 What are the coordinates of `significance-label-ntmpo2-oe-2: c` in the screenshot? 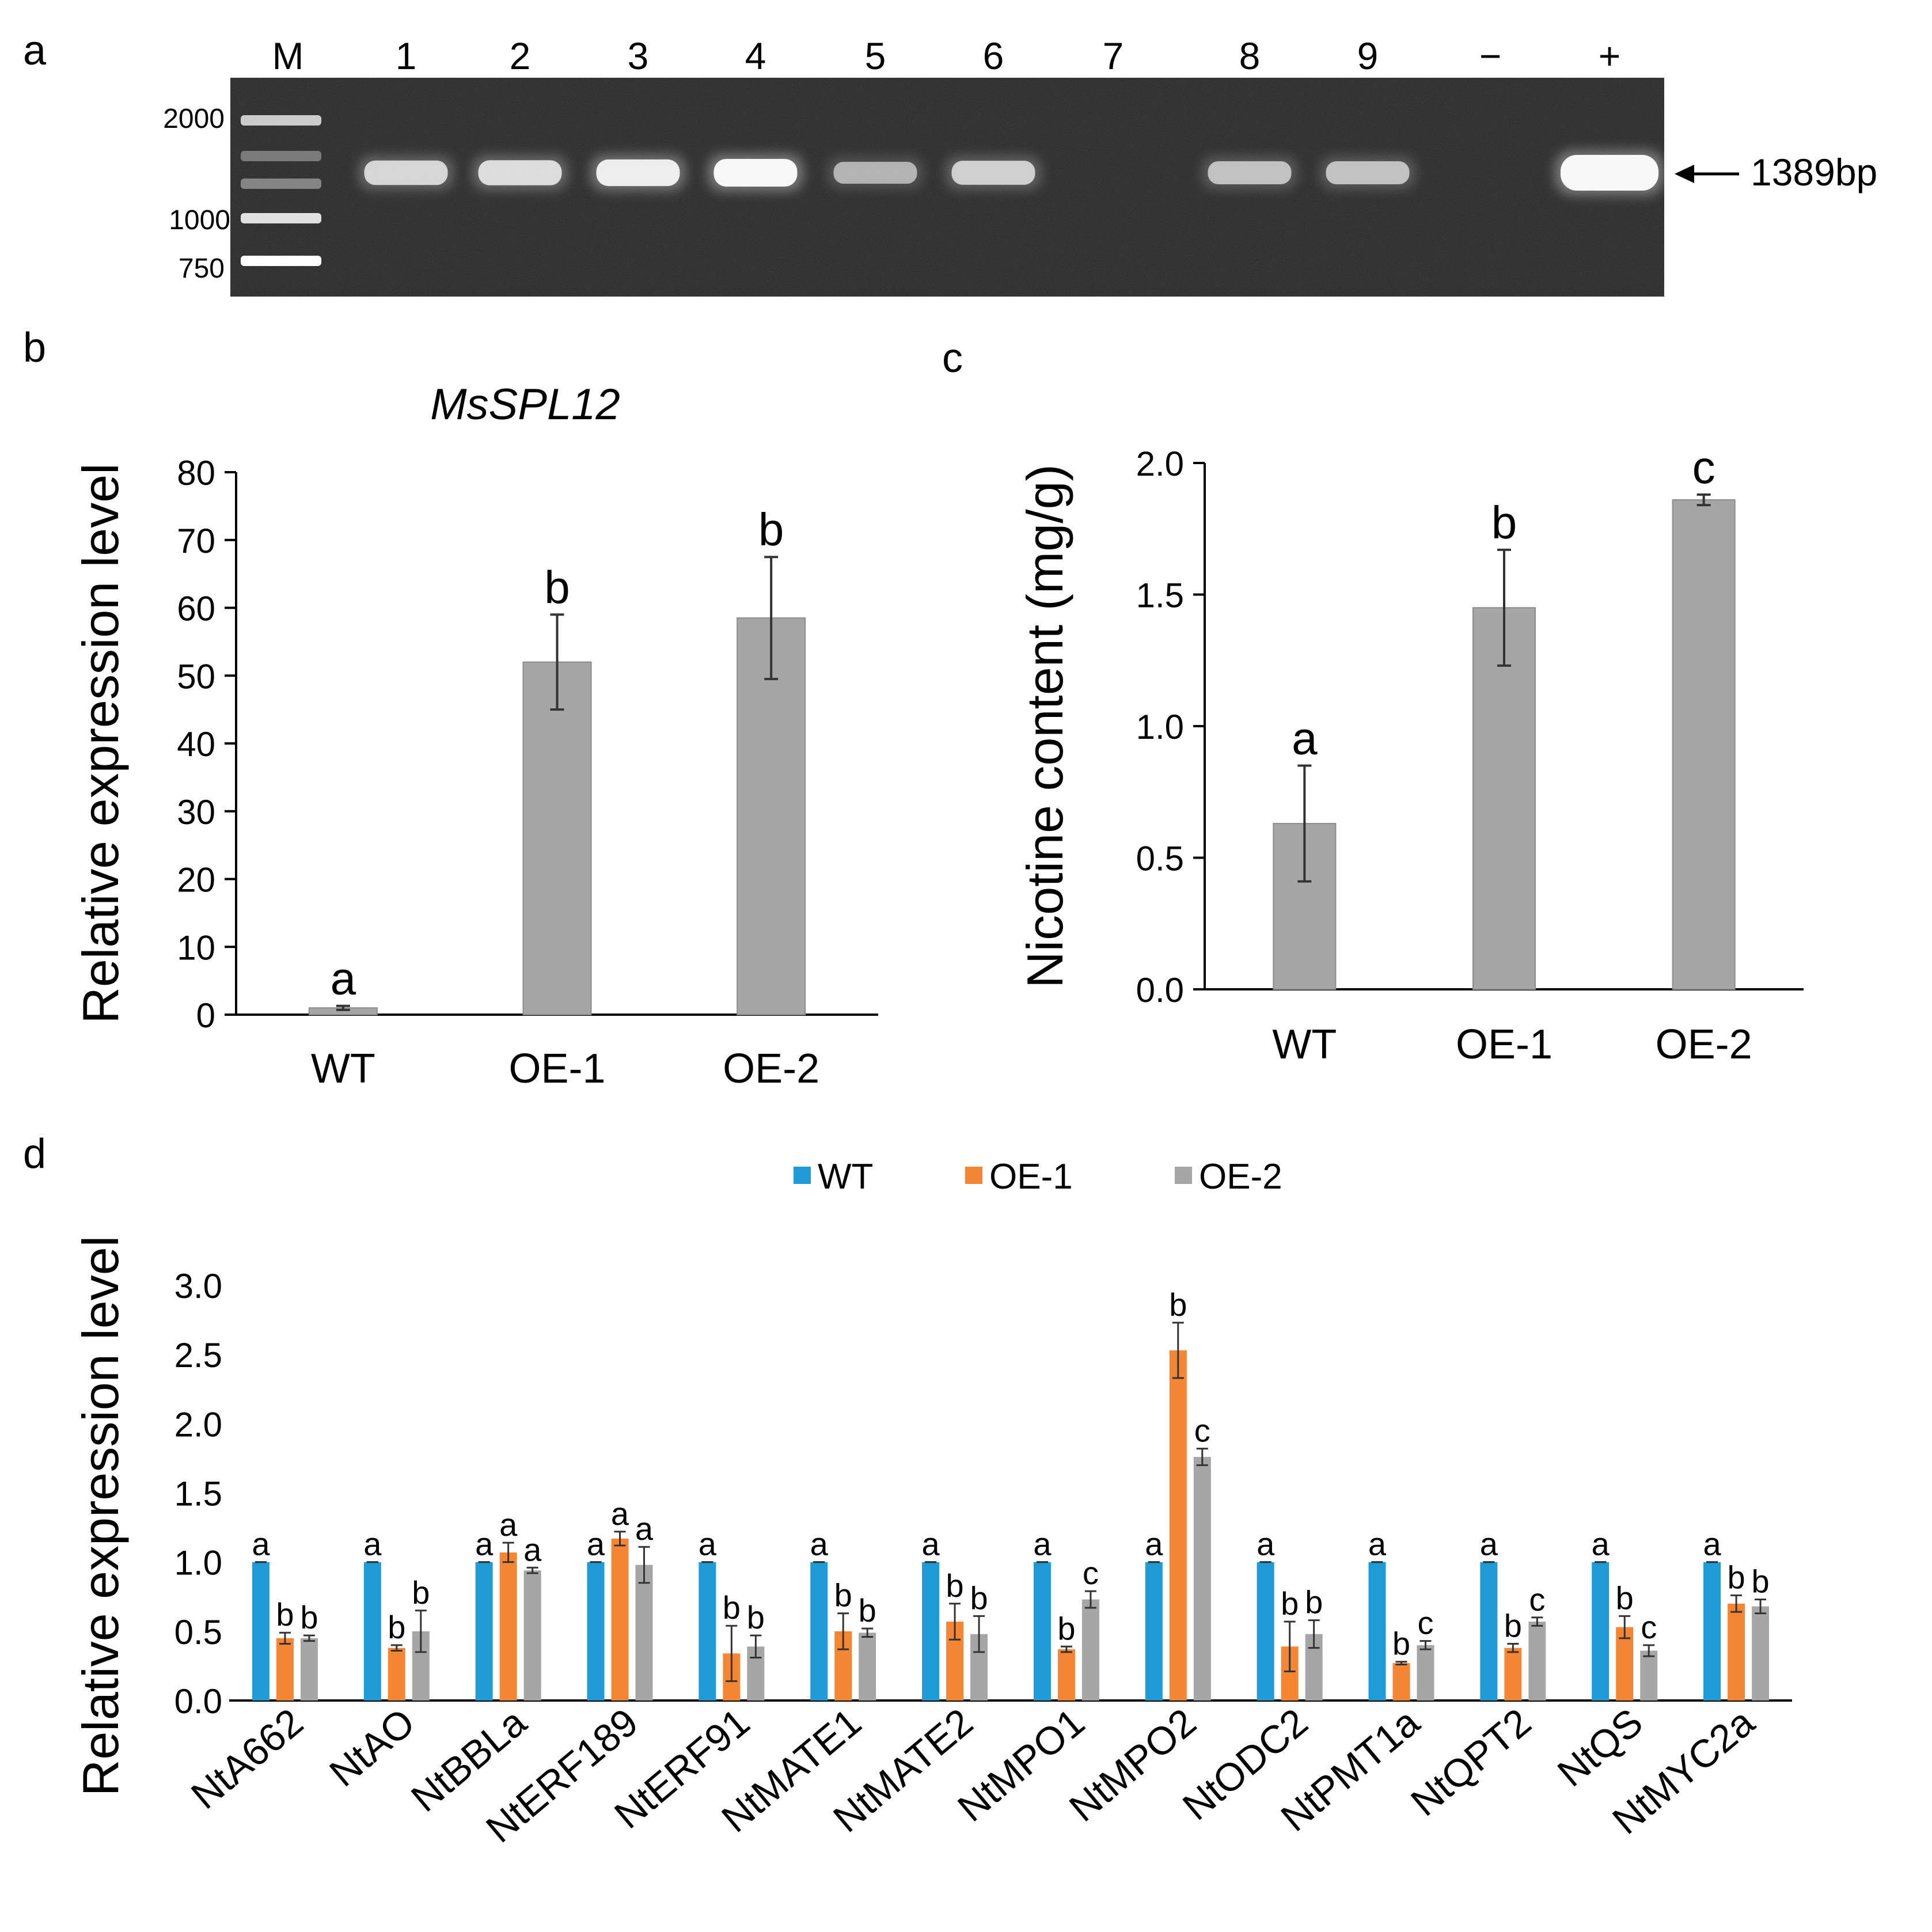 It's located at (1202, 1431).